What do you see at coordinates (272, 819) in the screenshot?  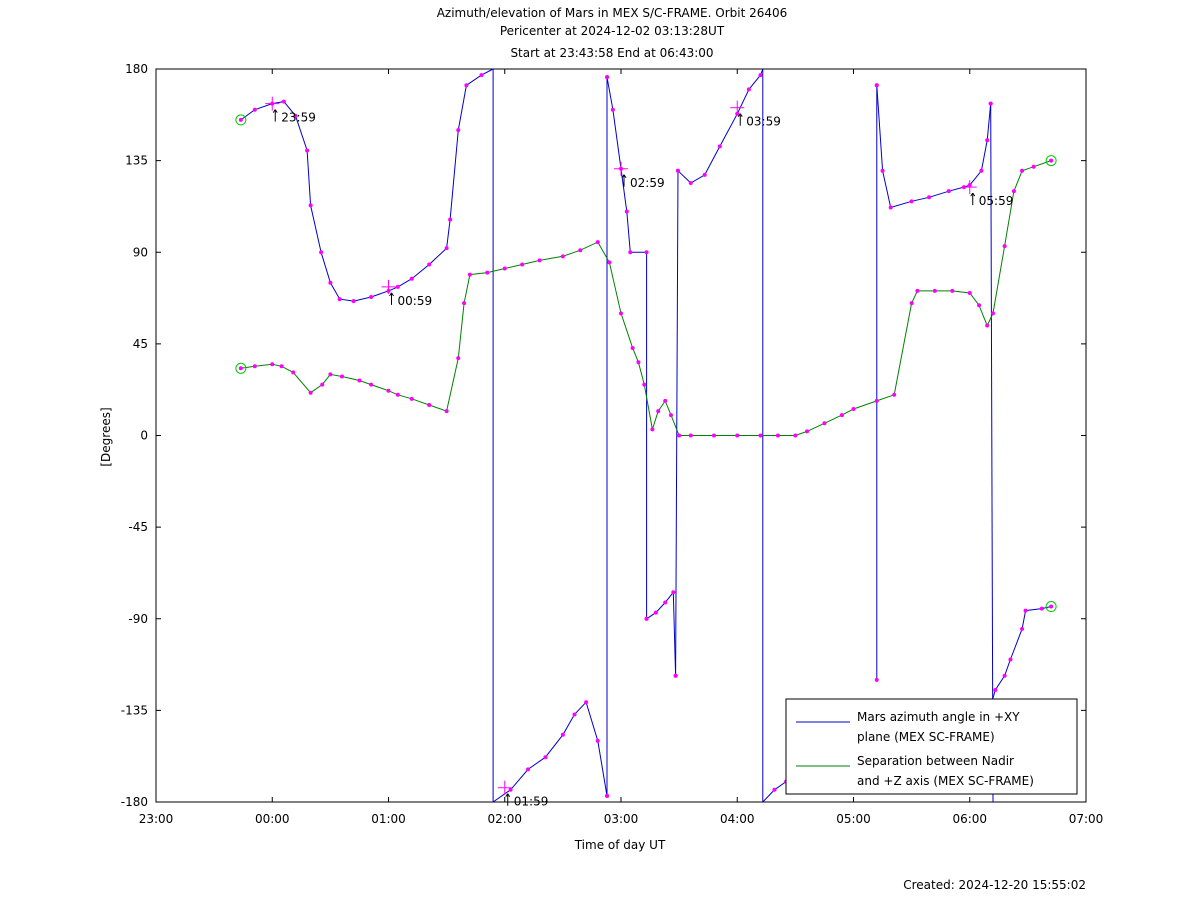 I see `x-tick-label: 00:00` at bounding box center [272, 819].